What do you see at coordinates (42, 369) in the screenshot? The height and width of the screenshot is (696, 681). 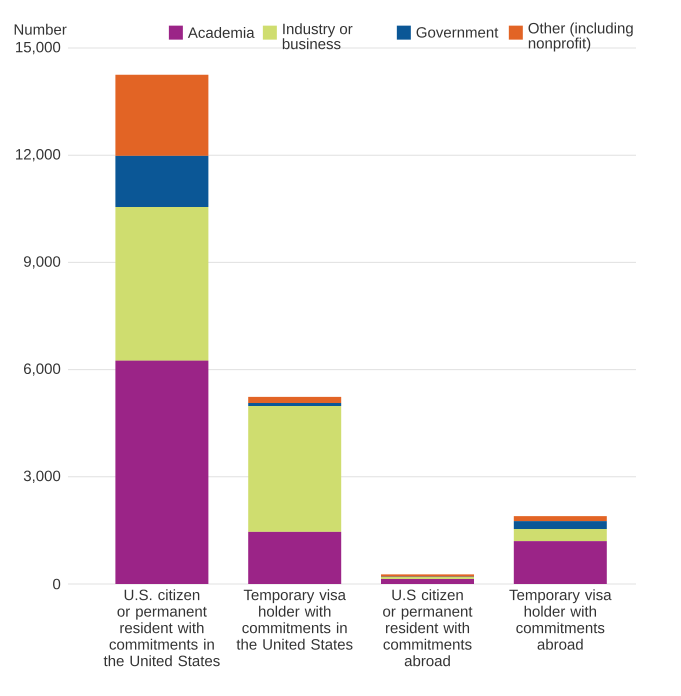 I see `y-tick-label: 6,000` at bounding box center [42, 369].